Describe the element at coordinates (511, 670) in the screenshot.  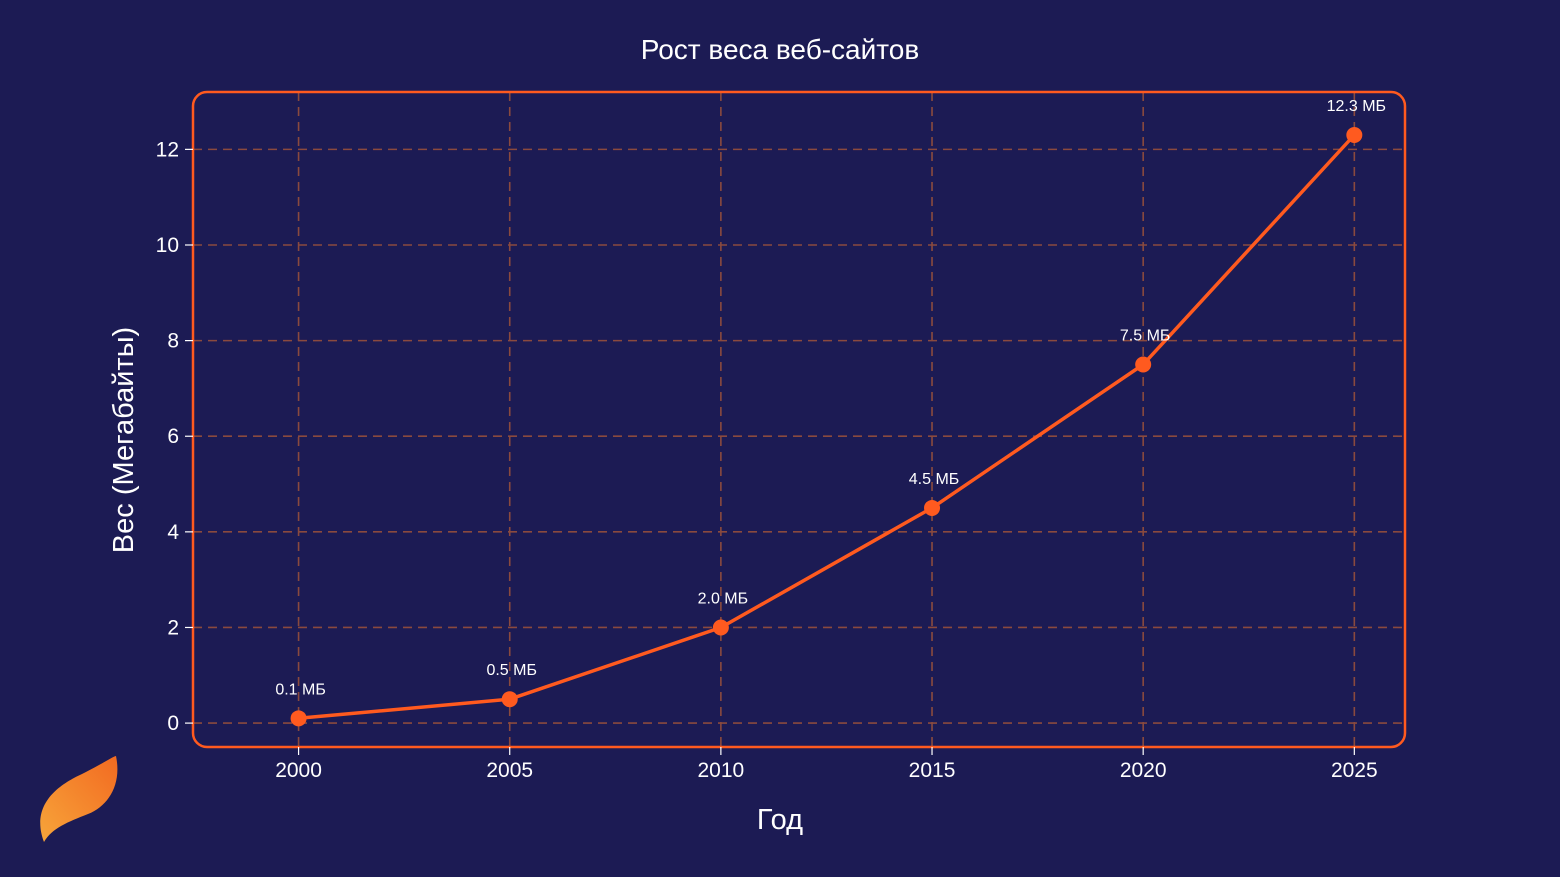
I see `data-label: 0.5 МБ` at that location.